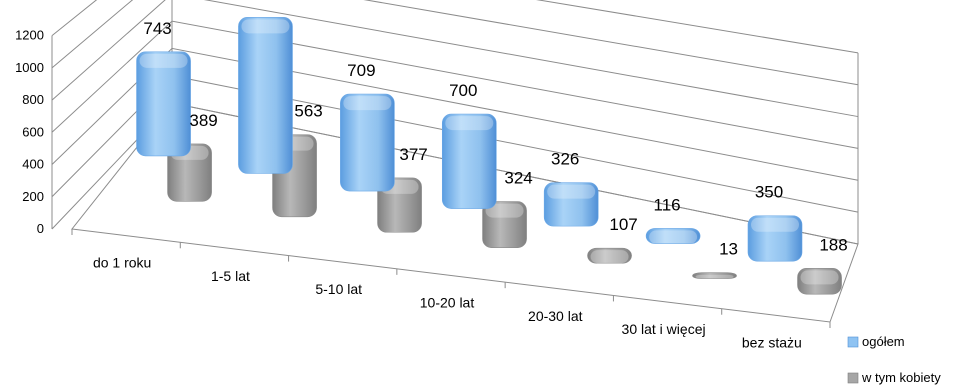 This screenshot has width=963, height=390. Describe the element at coordinates (894, 359) in the screenshot. I see `legend: ogółem w tym kobiety` at that location.